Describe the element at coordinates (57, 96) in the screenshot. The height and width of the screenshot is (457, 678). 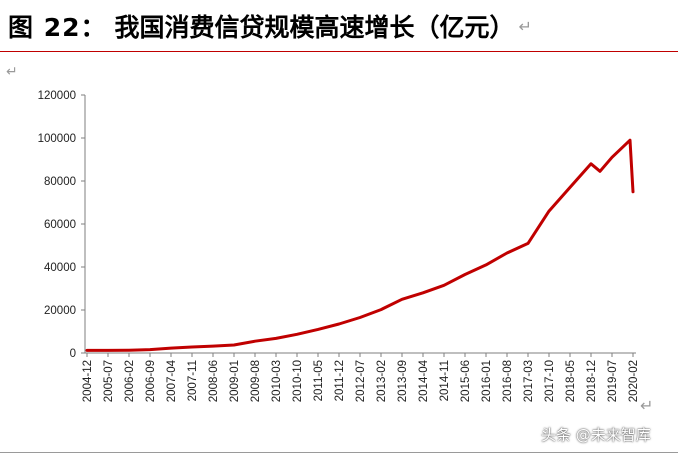
I see `y-tick-label: 120000` at that location.